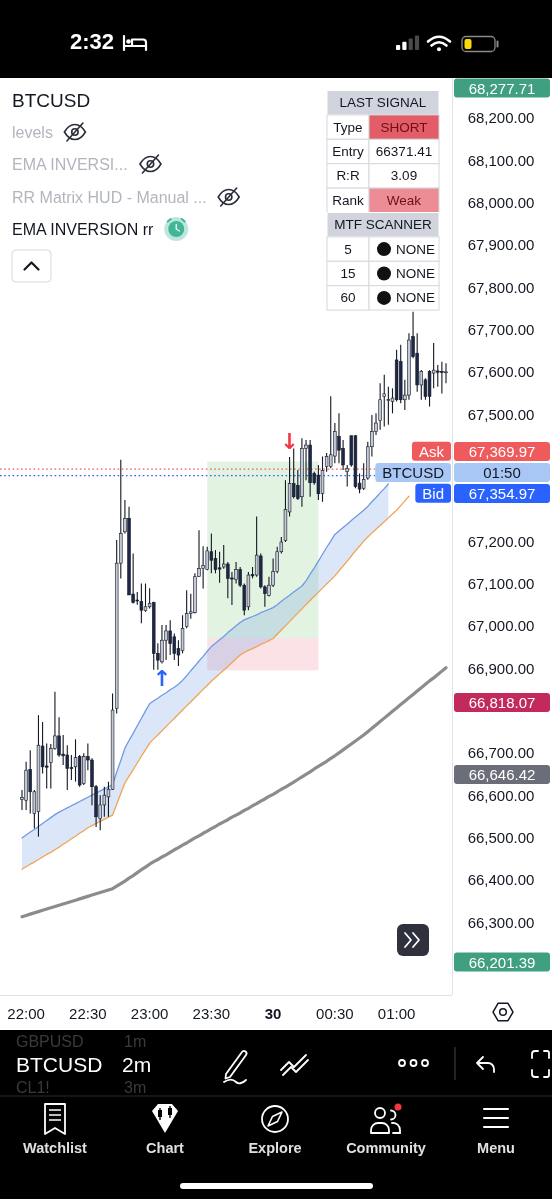 The height and width of the screenshot is (1199, 552). Describe the element at coordinates (289, 442) in the screenshot. I see `annotation: ↓` at that location.